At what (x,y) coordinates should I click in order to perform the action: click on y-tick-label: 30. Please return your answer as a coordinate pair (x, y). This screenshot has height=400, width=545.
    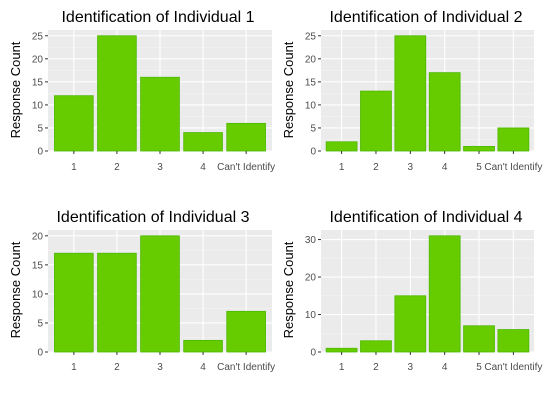
    Looking at the image, I should click on (311, 240).